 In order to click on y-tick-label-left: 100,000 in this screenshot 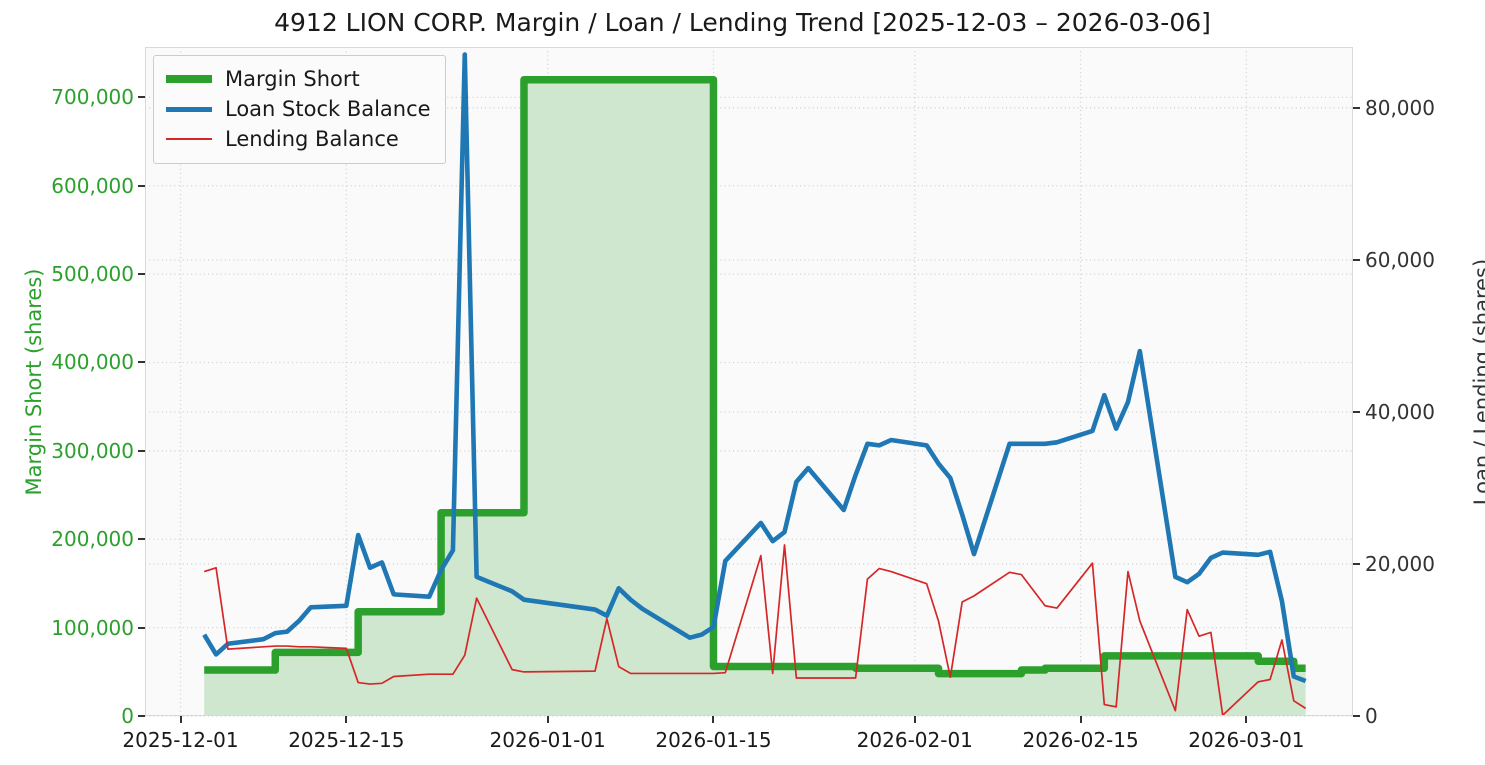, I will do `click(92, 627)`.